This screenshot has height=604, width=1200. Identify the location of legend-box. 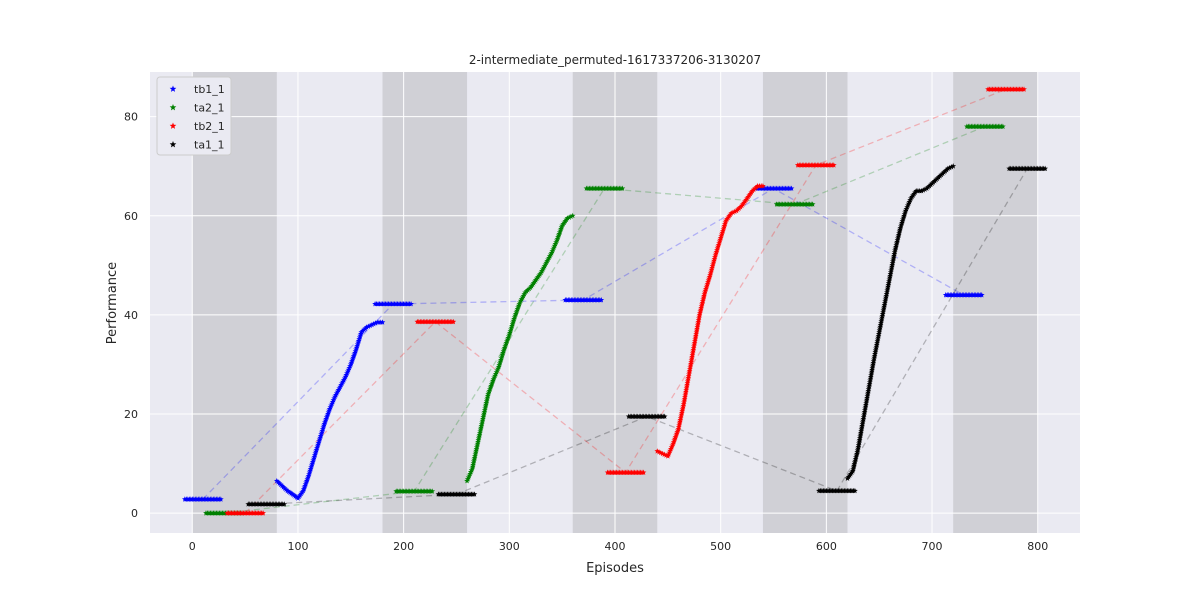
(194, 116).